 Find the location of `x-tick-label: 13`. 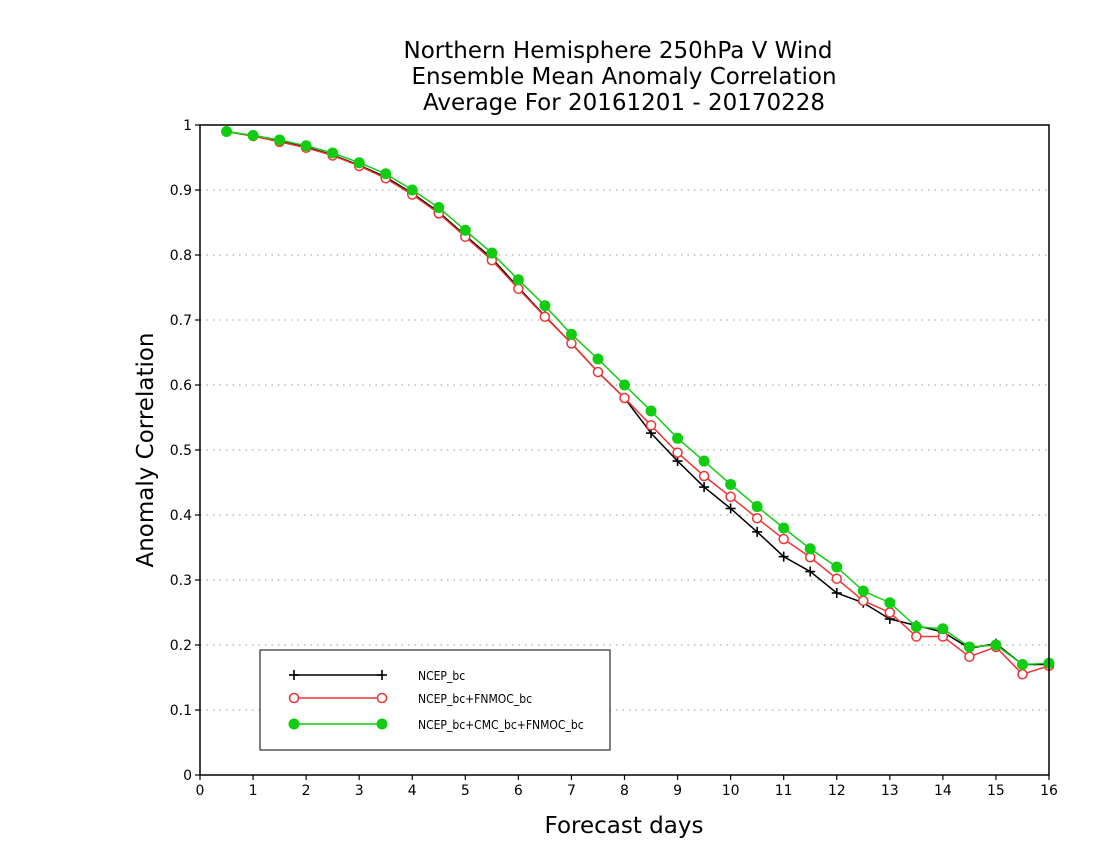

x-tick-label: 13 is located at coordinates (890, 791).